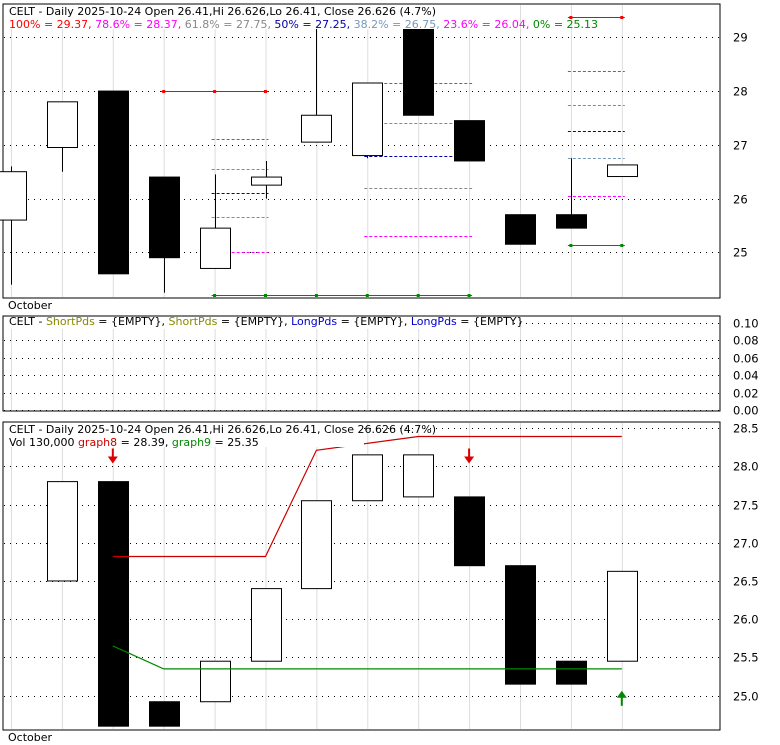 The height and width of the screenshot is (745, 780). What do you see at coordinates (395, 24) in the screenshot?
I see `legend-item: 38.2% = 26.75,` at bounding box center [395, 24].